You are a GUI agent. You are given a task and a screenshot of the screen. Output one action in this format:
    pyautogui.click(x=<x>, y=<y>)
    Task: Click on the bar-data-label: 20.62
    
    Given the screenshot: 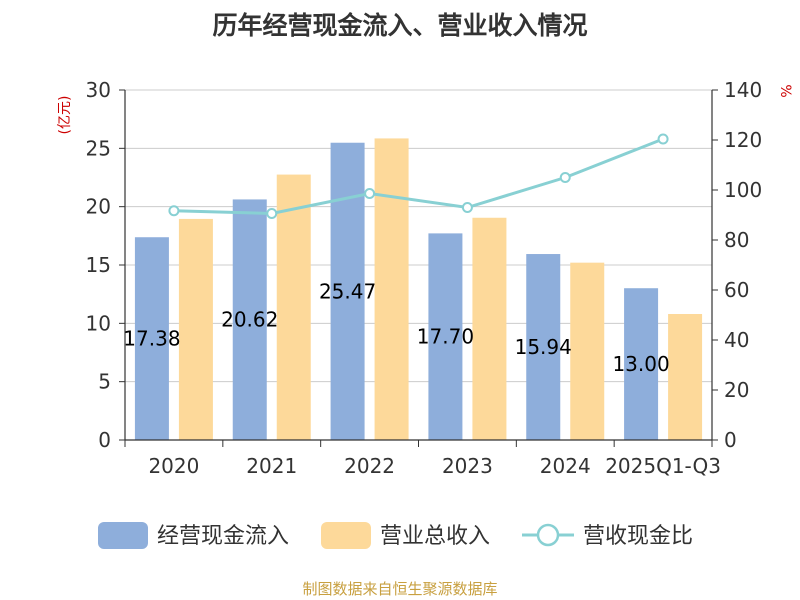 What is the action you would take?
    pyautogui.click(x=249, y=320)
    